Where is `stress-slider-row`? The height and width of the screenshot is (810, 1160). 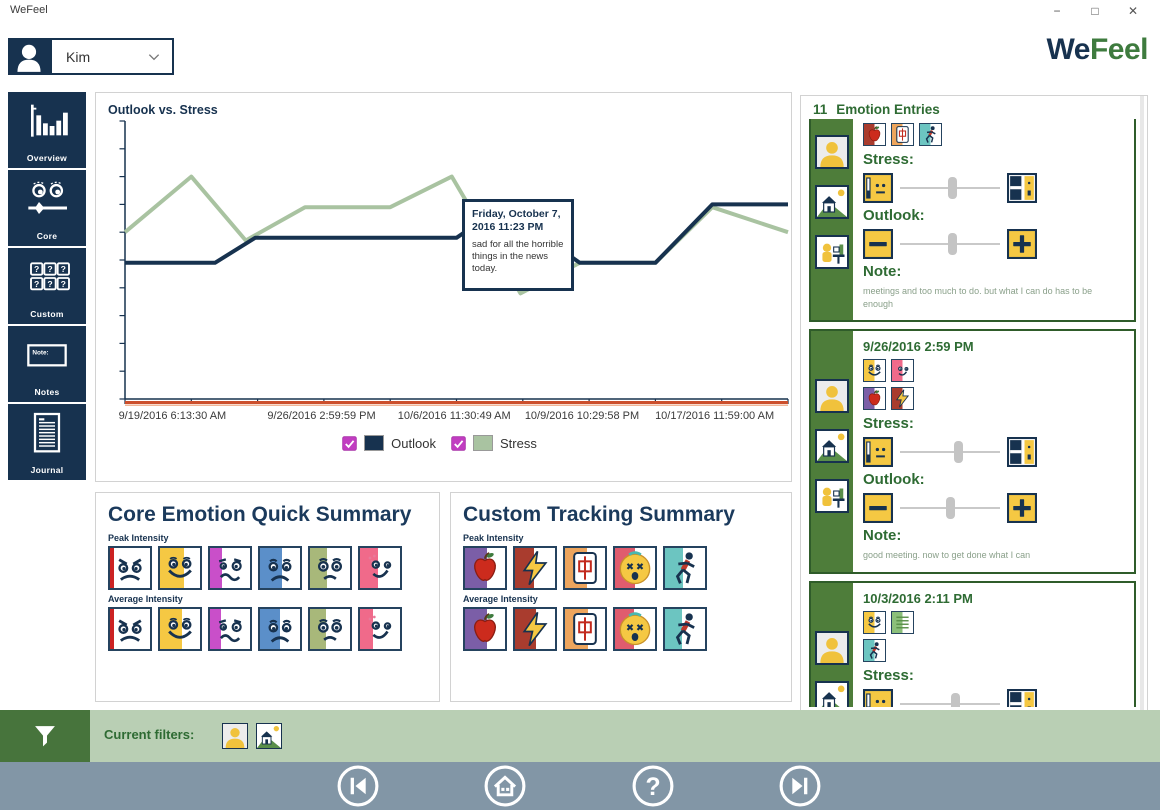 stress-slider-row is located at coordinates (993, 452).